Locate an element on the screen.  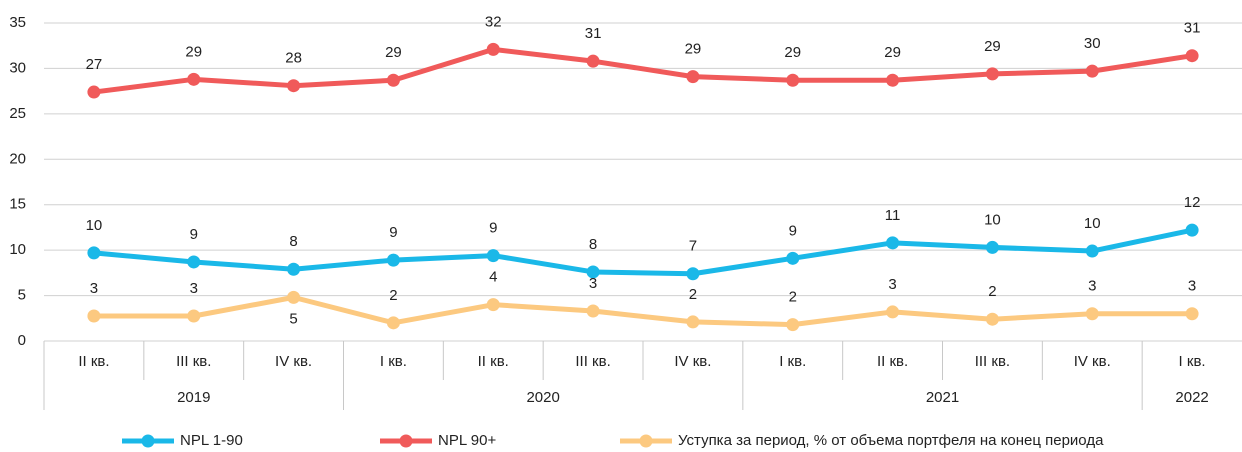
data-label: 11 is located at coordinates (893, 215).